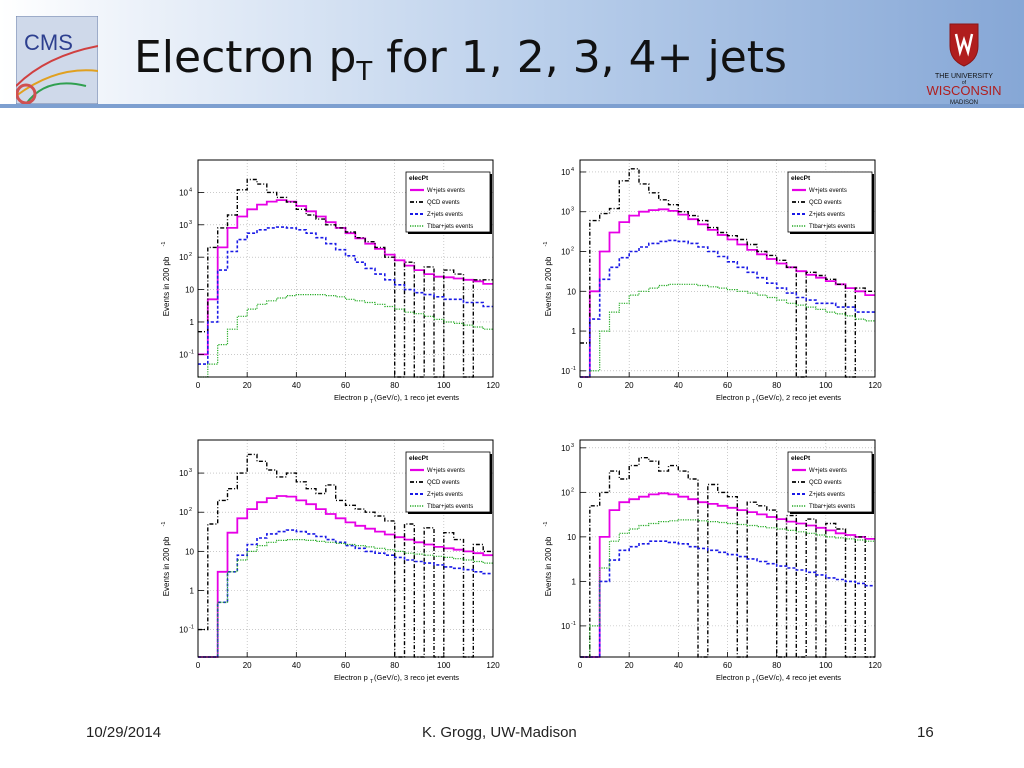  Describe the element at coordinates (416, 677) in the screenshot. I see `x-axis-title-rest: (GeV/c), 3 reco jet events` at that location.